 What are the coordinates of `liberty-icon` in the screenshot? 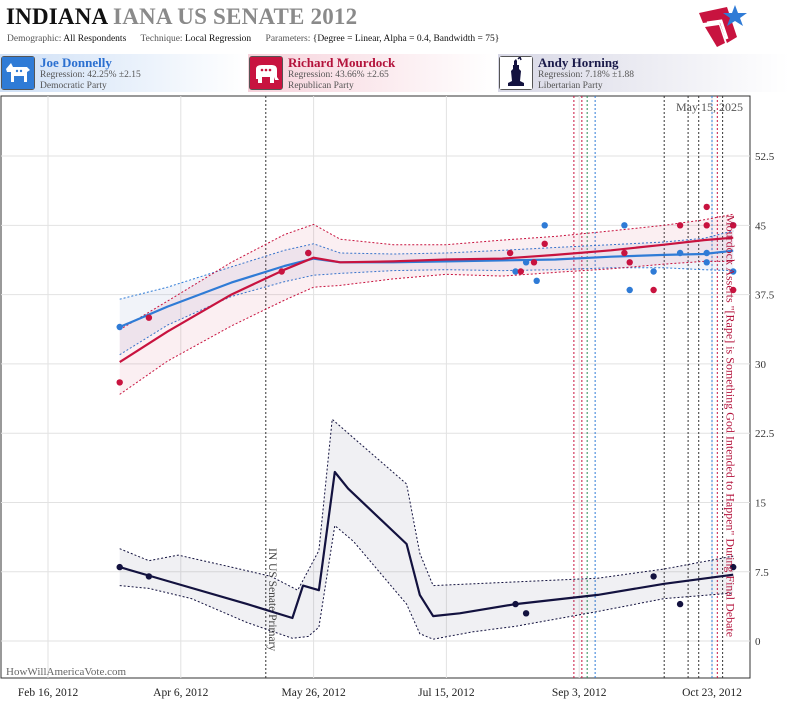 It's located at (516, 72).